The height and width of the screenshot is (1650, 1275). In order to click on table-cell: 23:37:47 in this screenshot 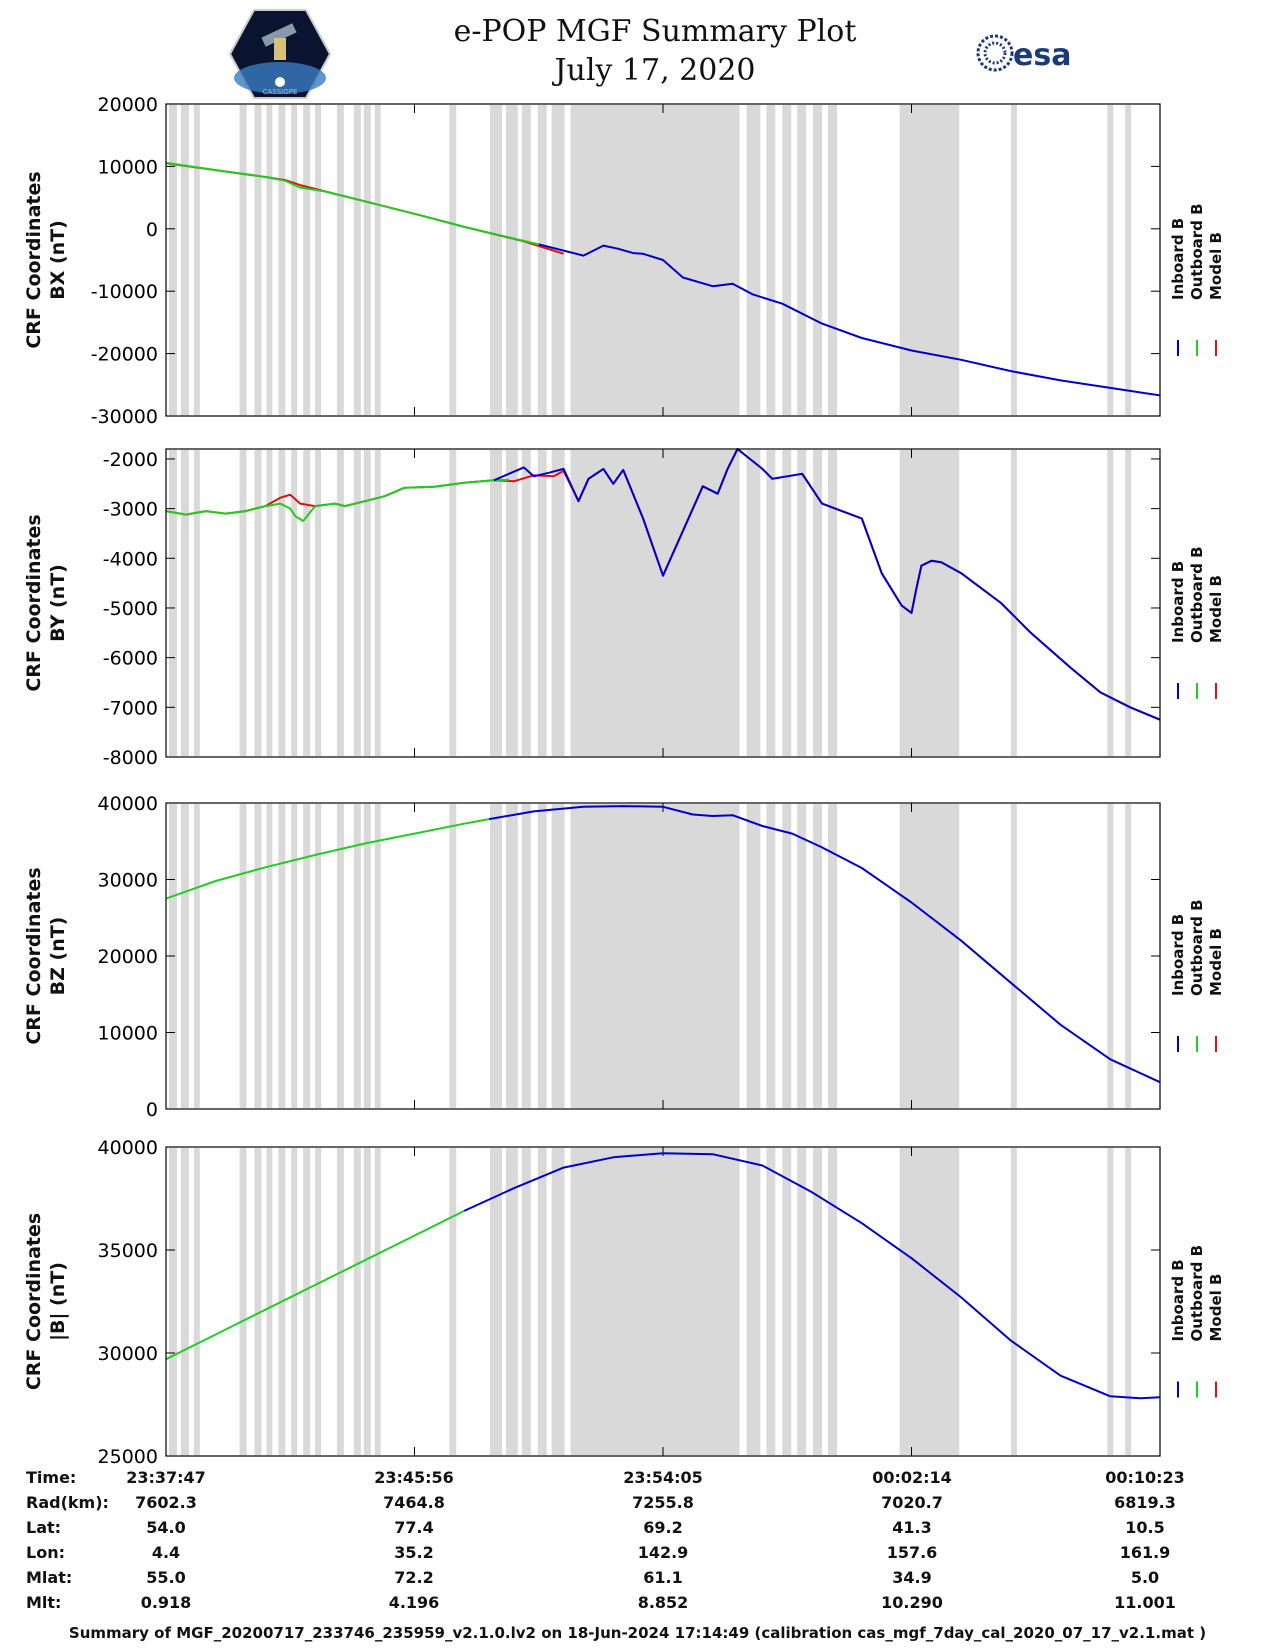, I will do `click(166, 1477)`.